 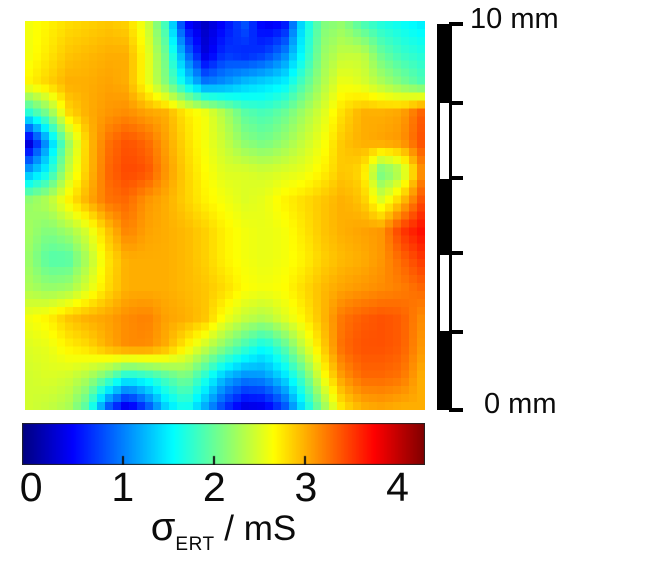 I want to click on colorbar-tick-label: 1, so click(x=123, y=487).